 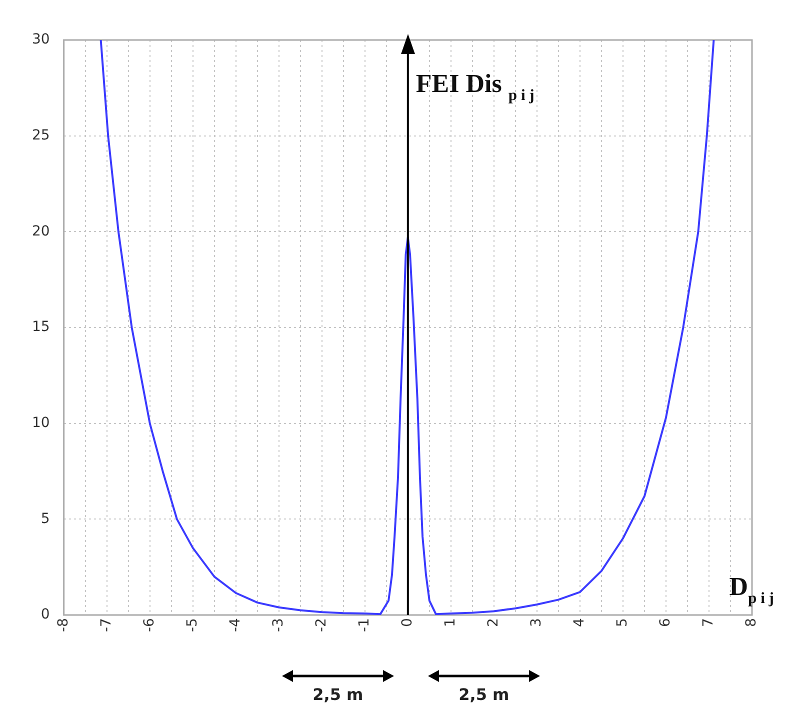 I want to click on y-axis-title: FEI Dis p i j, so click(x=475, y=86).